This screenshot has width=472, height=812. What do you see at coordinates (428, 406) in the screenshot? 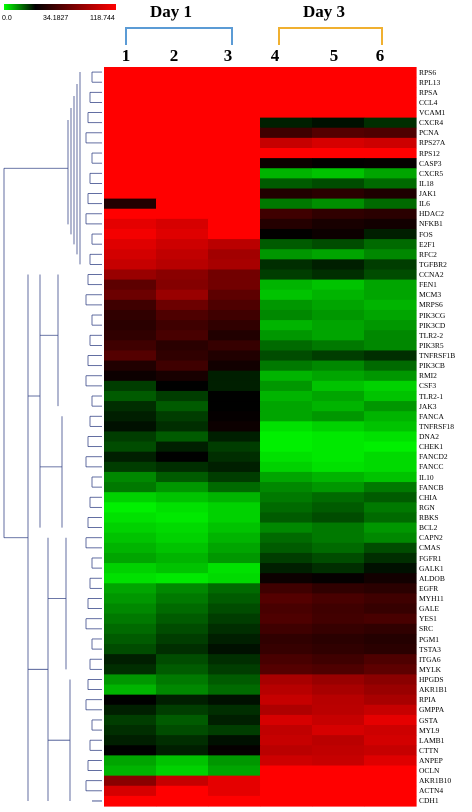
I see `gene-label: JAK3` at bounding box center [428, 406].